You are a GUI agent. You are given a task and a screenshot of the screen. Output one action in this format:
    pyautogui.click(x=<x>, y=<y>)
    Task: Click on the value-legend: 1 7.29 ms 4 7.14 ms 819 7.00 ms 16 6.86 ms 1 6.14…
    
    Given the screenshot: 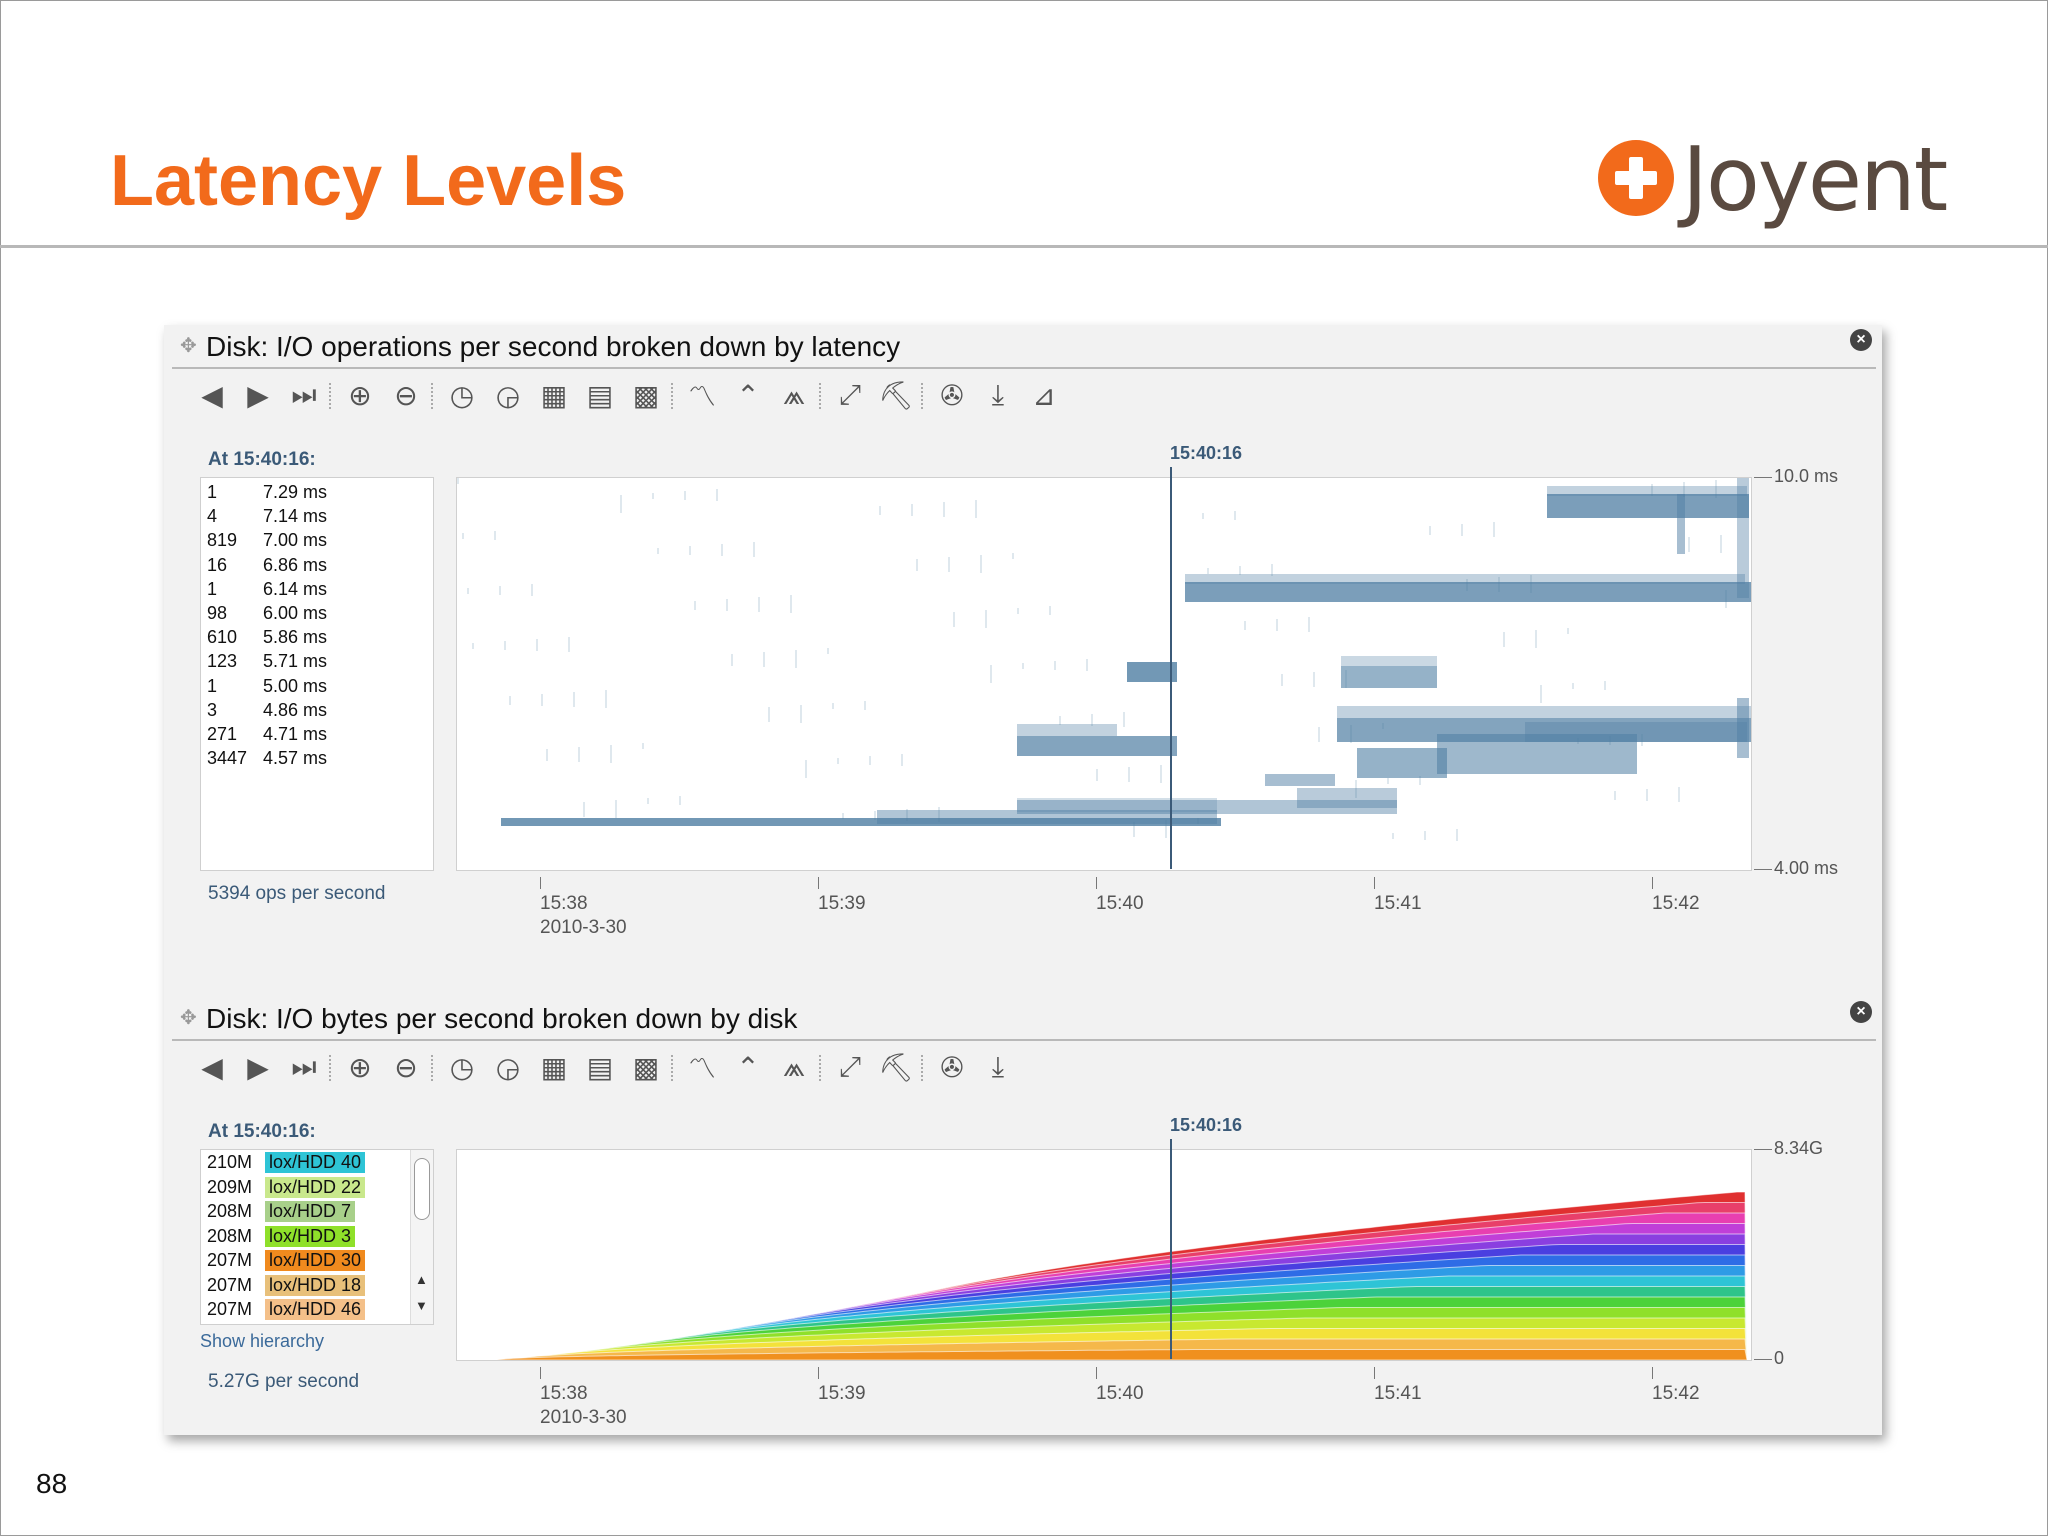 What is the action you would take?
    pyautogui.click(x=317, y=674)
    